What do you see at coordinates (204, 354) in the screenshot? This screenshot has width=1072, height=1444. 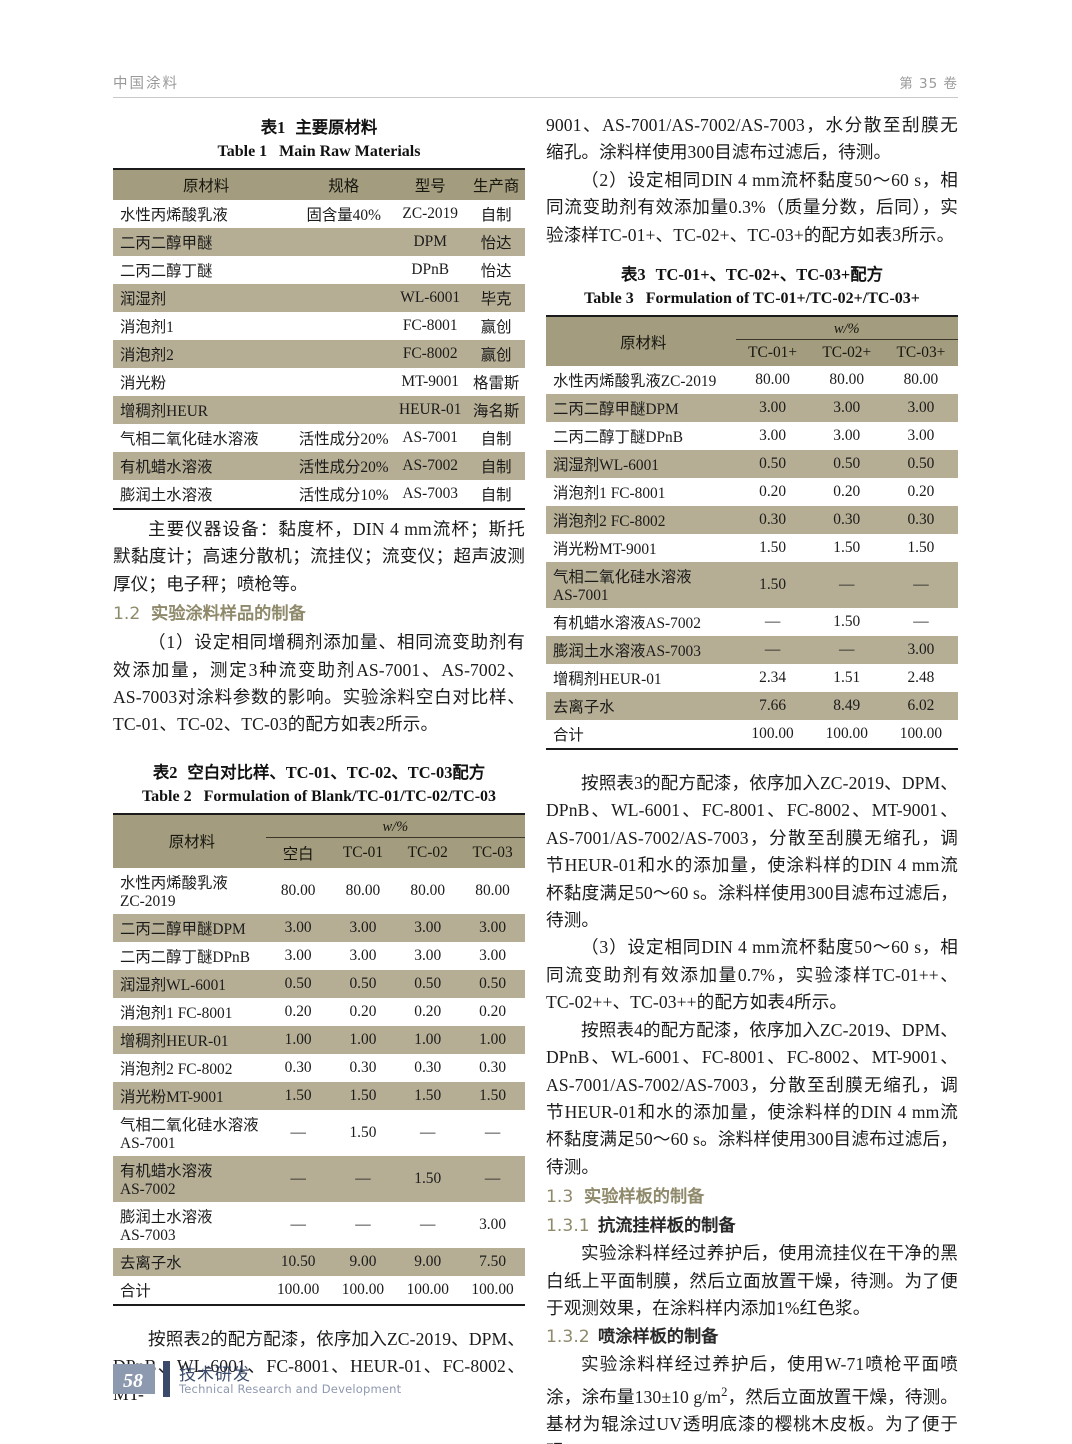 I see `cell-material: 消泡剂2` at bounding box center [204, 354].